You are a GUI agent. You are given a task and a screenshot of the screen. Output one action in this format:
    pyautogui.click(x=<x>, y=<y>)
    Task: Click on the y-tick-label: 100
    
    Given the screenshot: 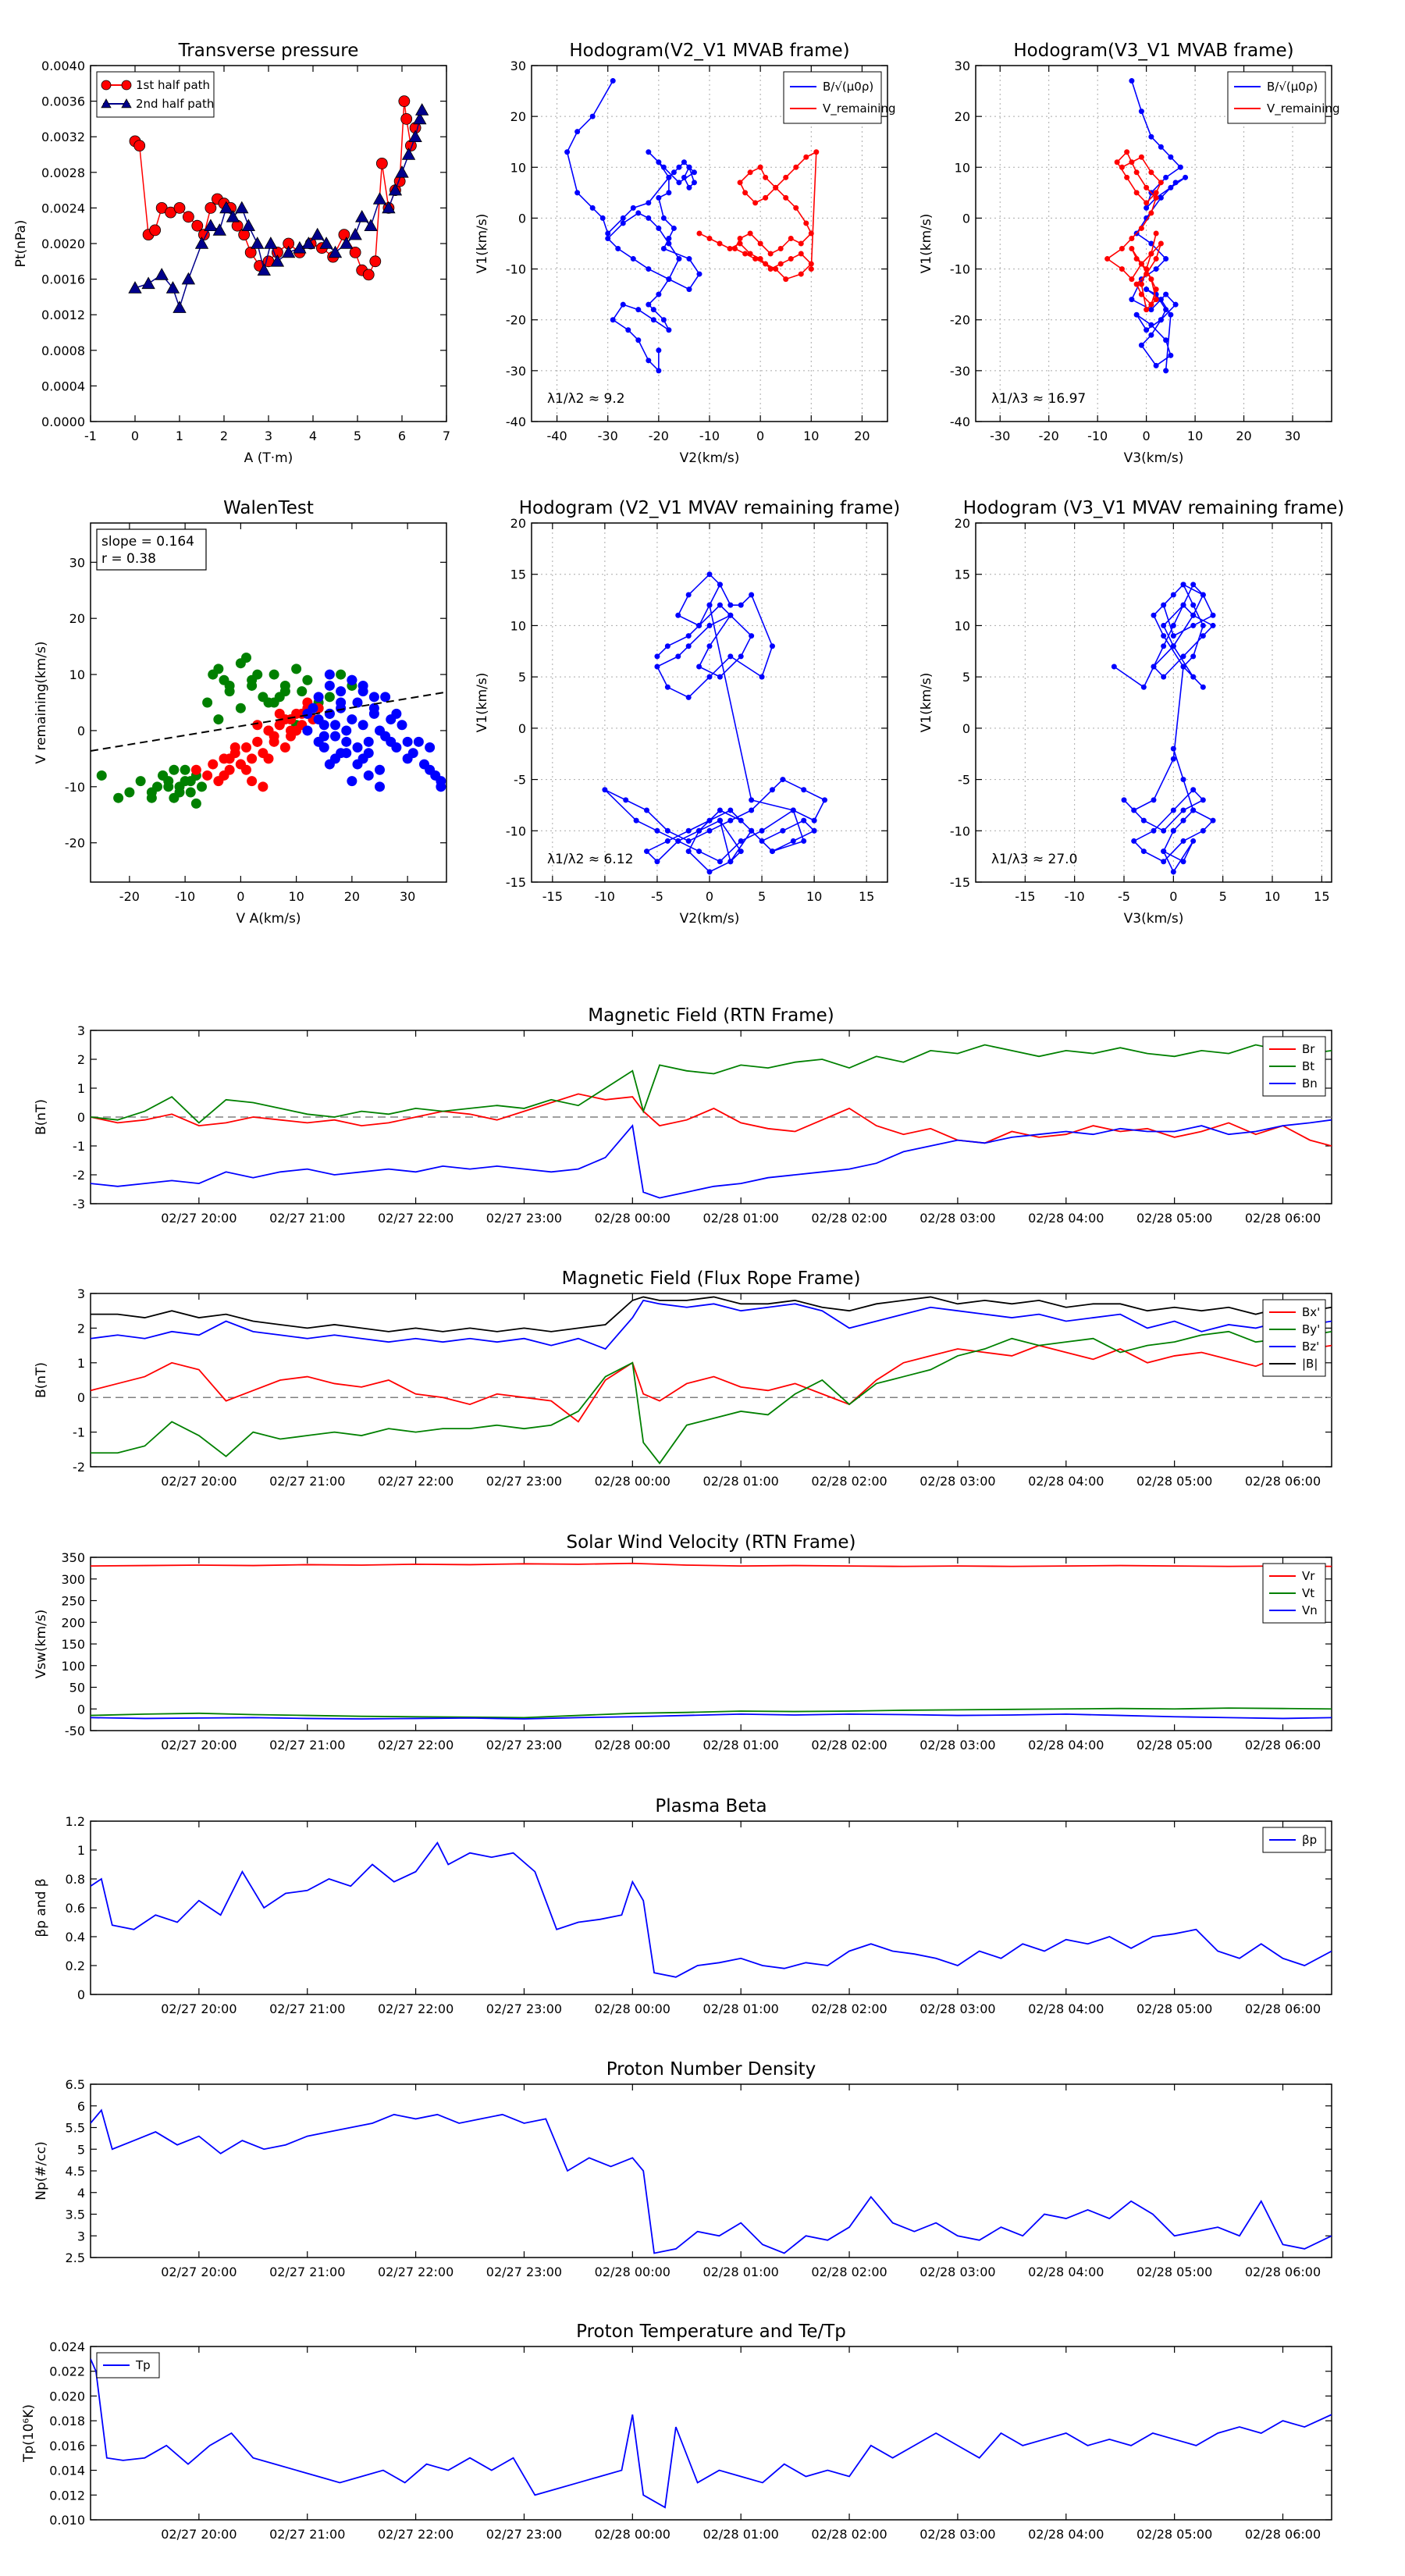 What is the action you would take?
    pyautogui.click(x=73, y=1666)
    